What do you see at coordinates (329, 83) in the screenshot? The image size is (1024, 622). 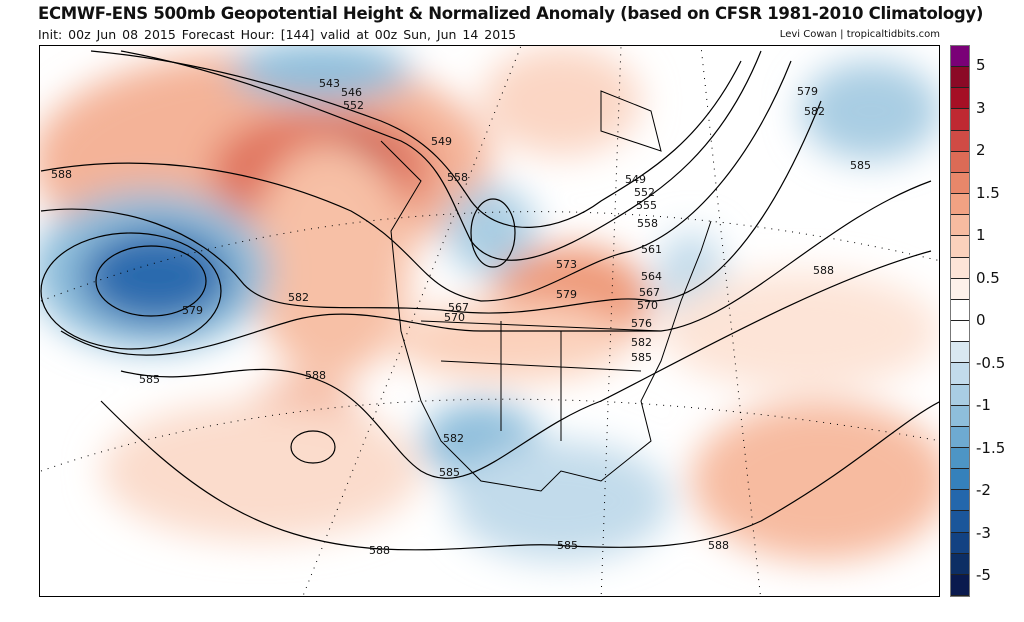 I see `contour-label: 543` at bounding box center [329, 83].